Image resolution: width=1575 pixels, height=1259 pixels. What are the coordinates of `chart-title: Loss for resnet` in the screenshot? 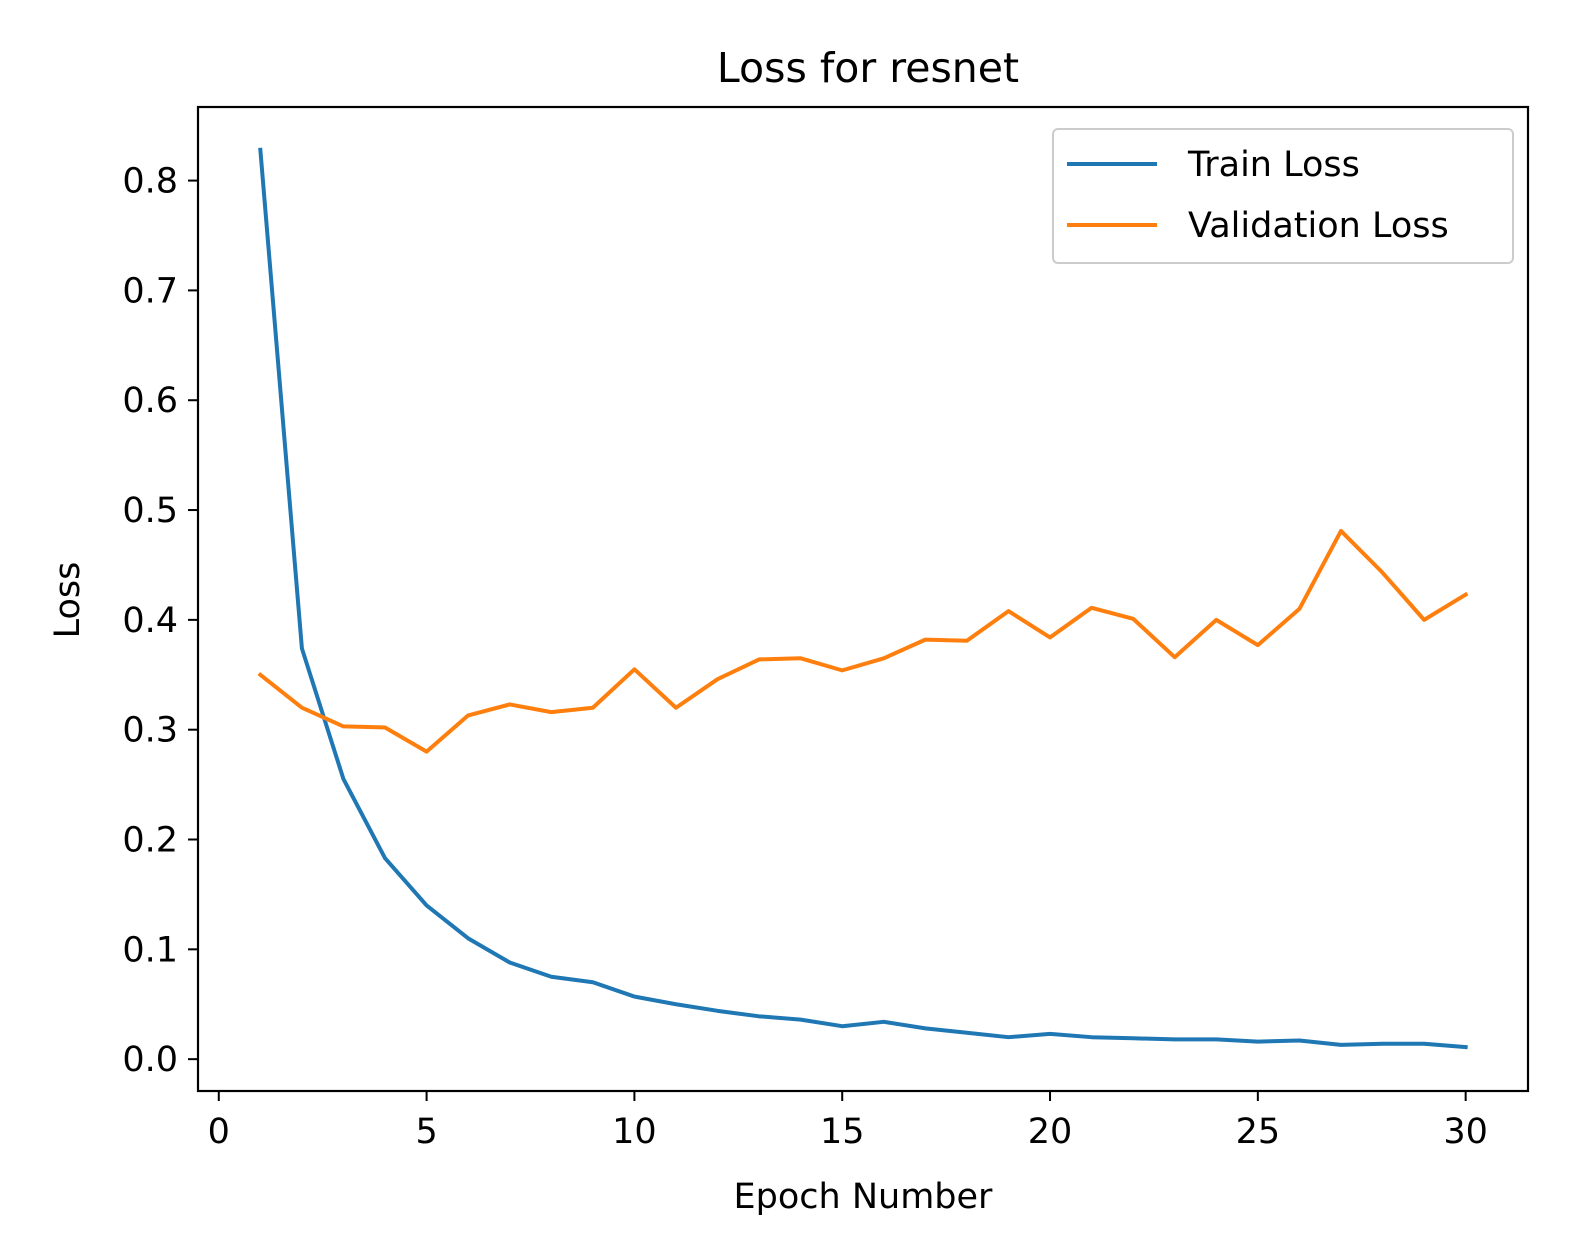 It's located at (868, 68).